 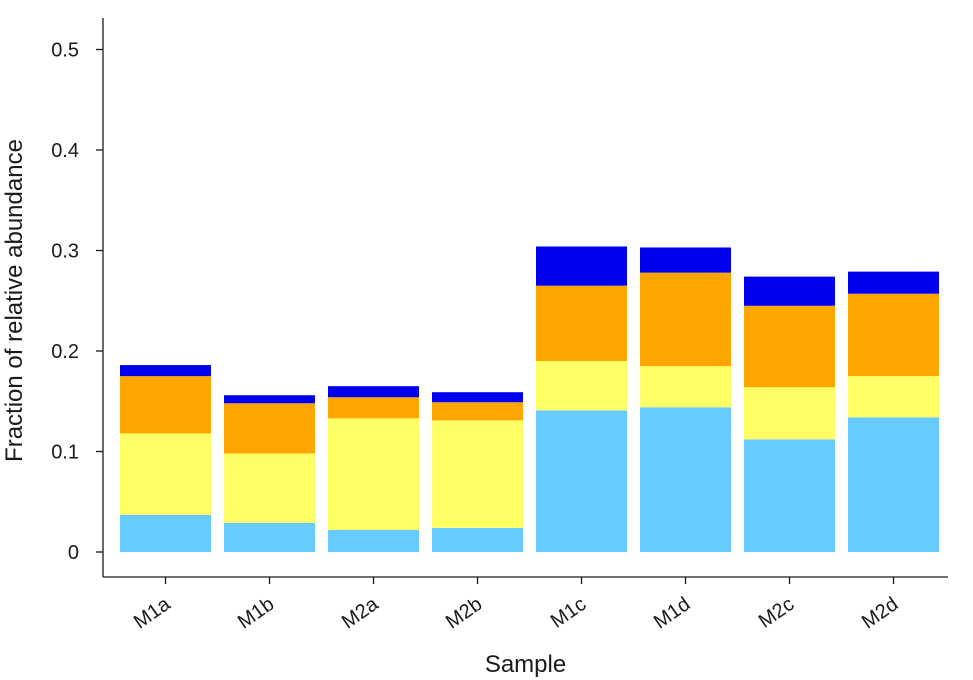 What do you see at coordinates (65, 453) in the screenshot?
I see `y-tick-label: 0.1` at bounding box center [65, 453].